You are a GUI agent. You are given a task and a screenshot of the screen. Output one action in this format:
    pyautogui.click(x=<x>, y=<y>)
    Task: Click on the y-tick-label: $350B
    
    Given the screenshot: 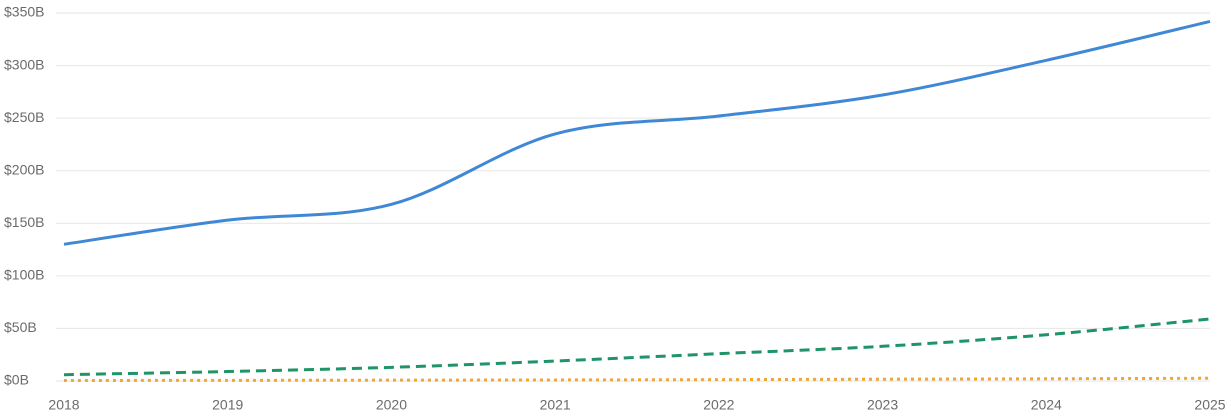 What is the action you would take?
    pyautogui.click(x=24, y=12)
    